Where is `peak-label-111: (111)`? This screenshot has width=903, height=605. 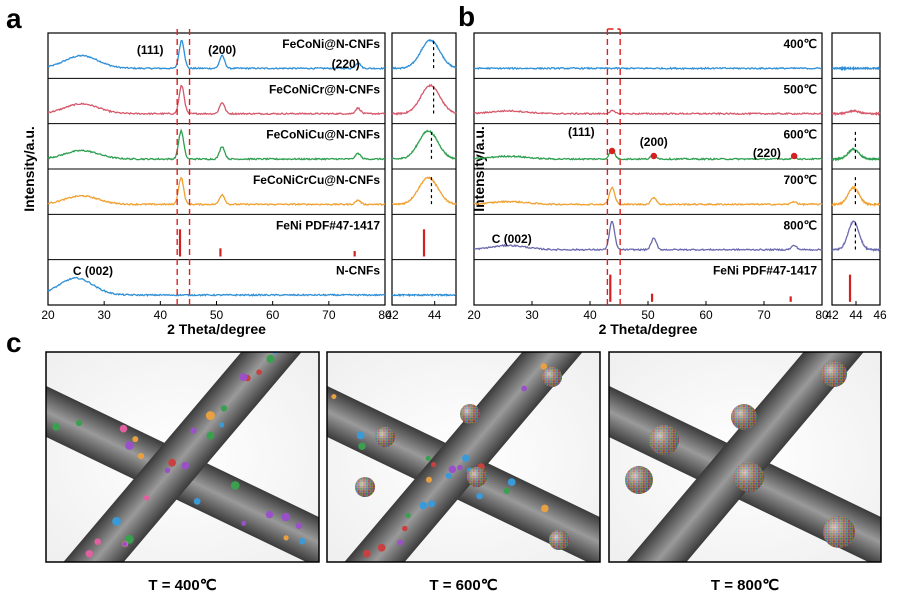
peak-label-111: (111) is located at coordinates (150, 50).